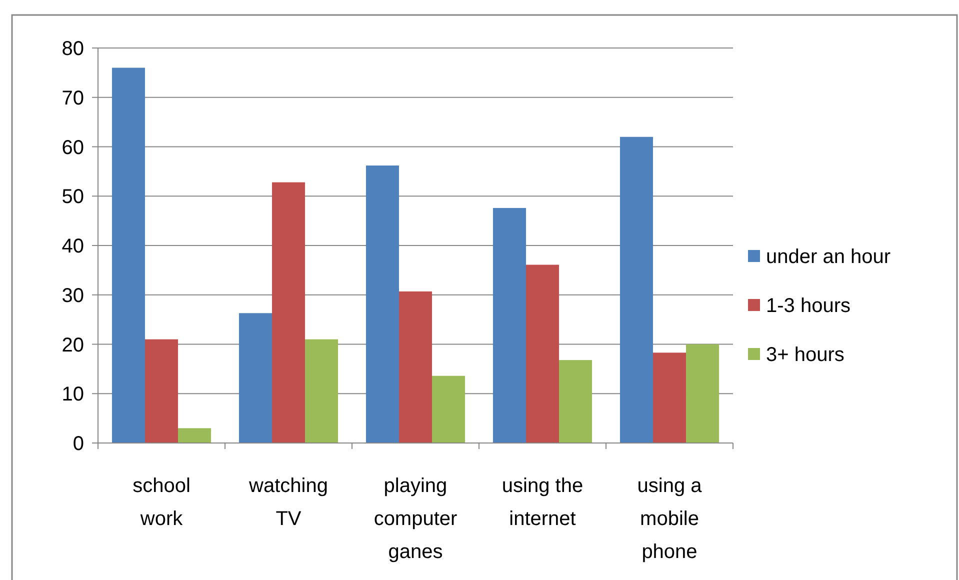 The height and width of the screenshot is (580, 959). What do you see at coordinates (73, 98) in the screenshot?
I see `y-tick-label: 70` at bounding box center [73, 98].